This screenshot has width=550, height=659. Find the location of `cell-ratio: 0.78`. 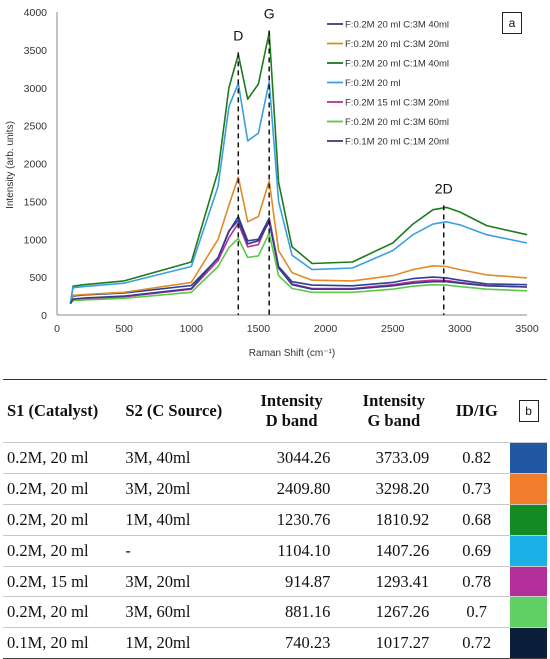

cell-ratio: 0.78 is located at coordinates (477, 581).